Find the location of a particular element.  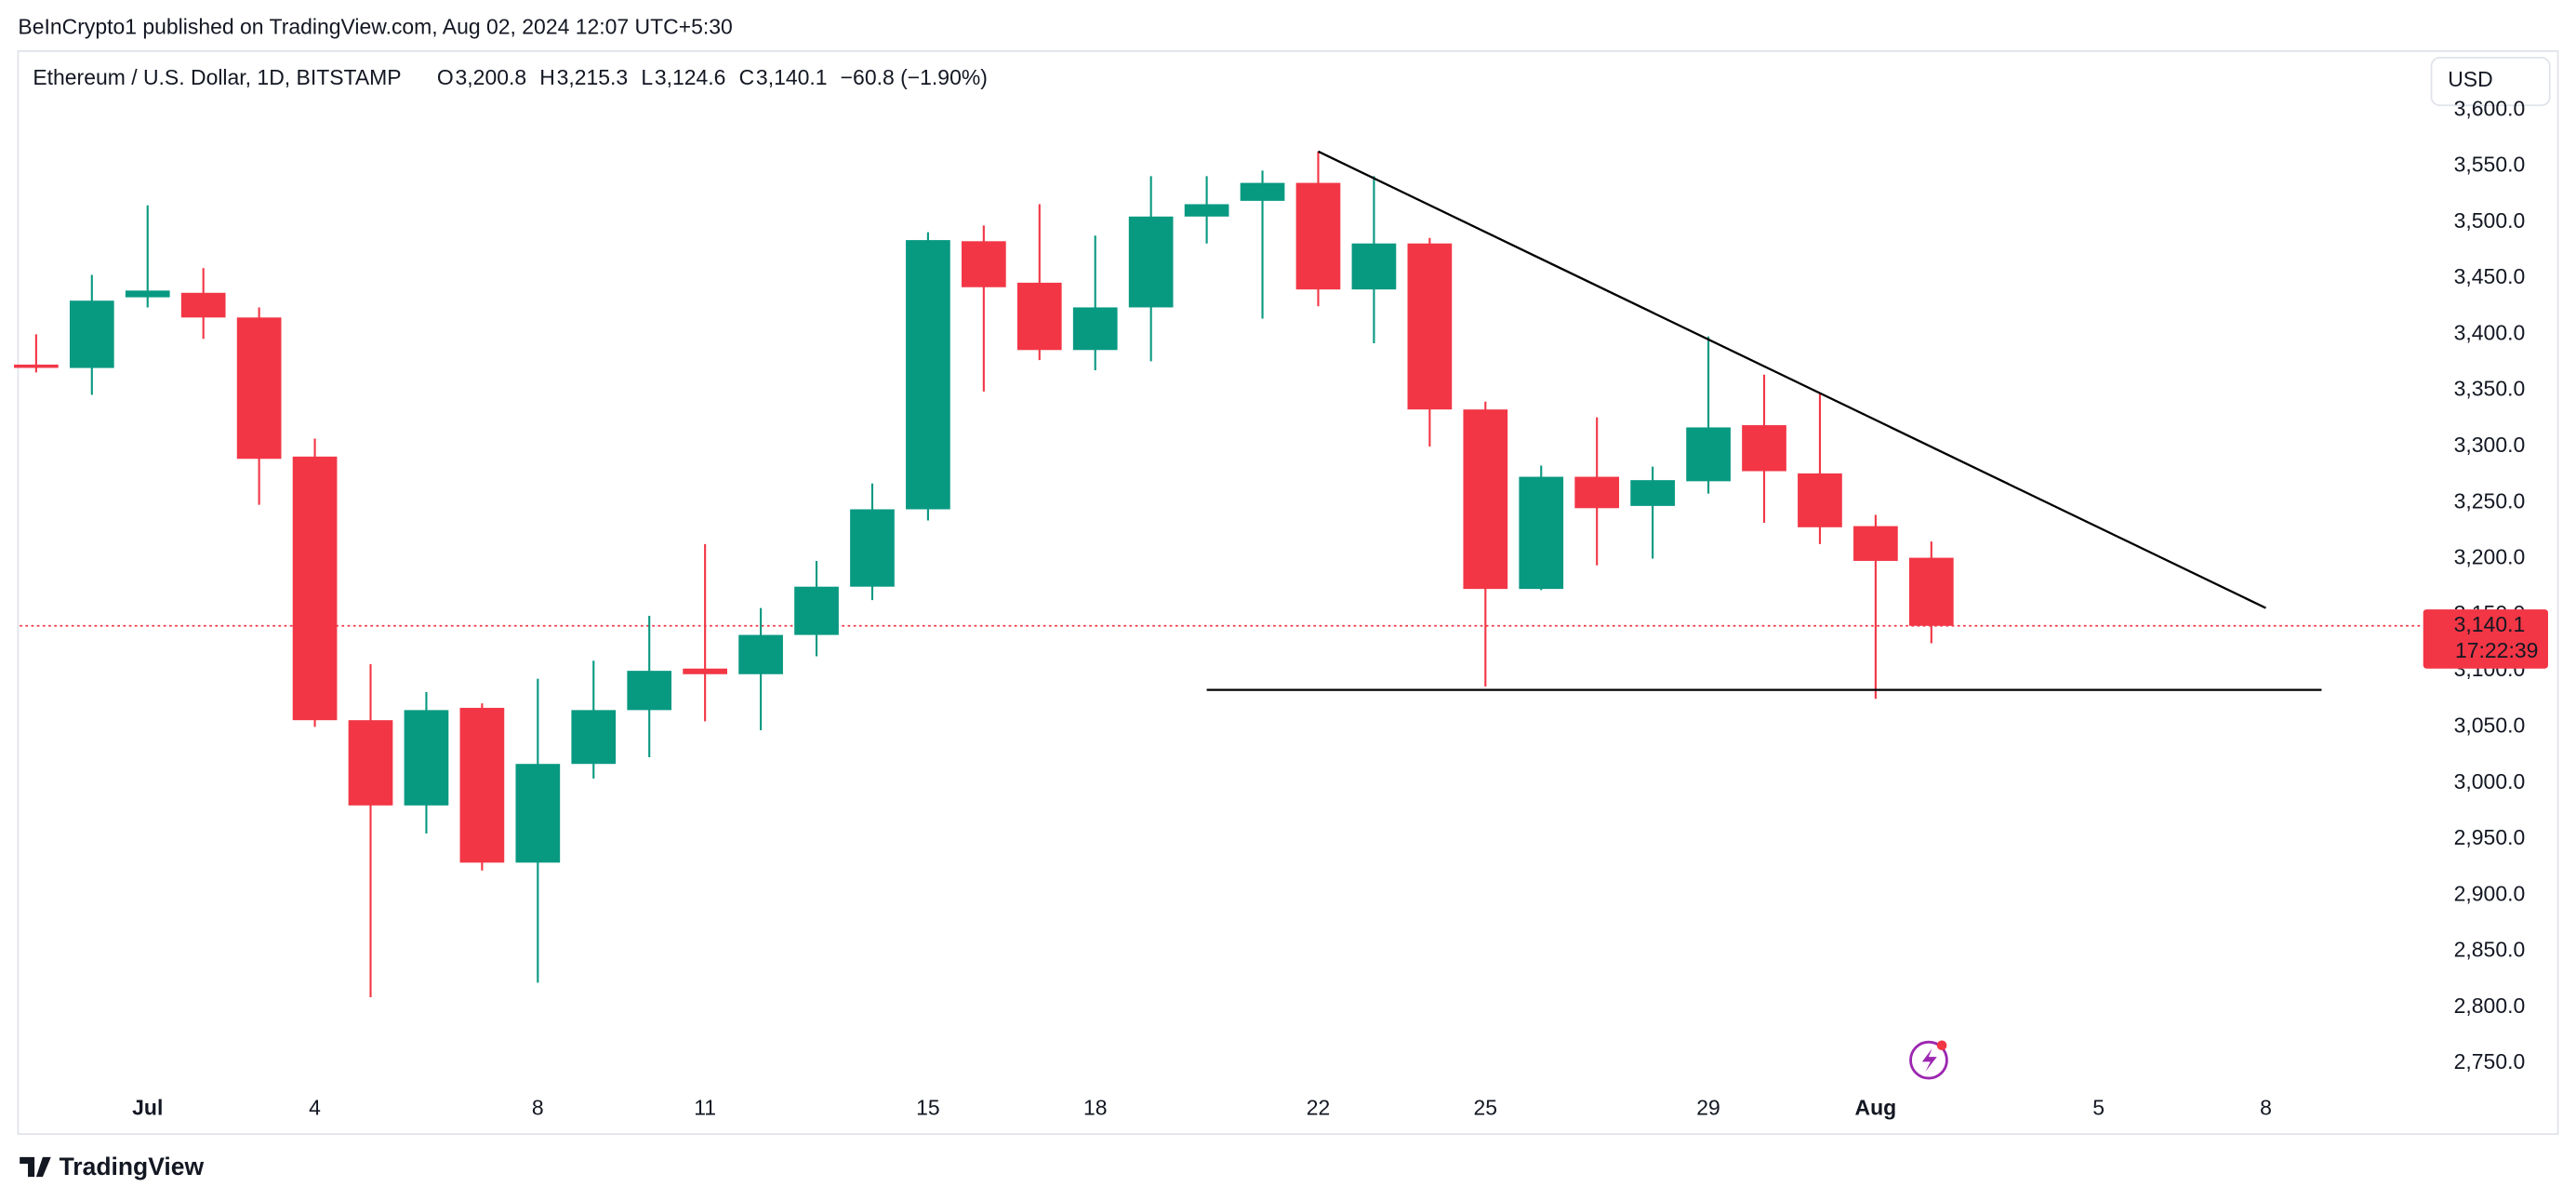

ohlc-key: L is located at coordinates (647, 77).